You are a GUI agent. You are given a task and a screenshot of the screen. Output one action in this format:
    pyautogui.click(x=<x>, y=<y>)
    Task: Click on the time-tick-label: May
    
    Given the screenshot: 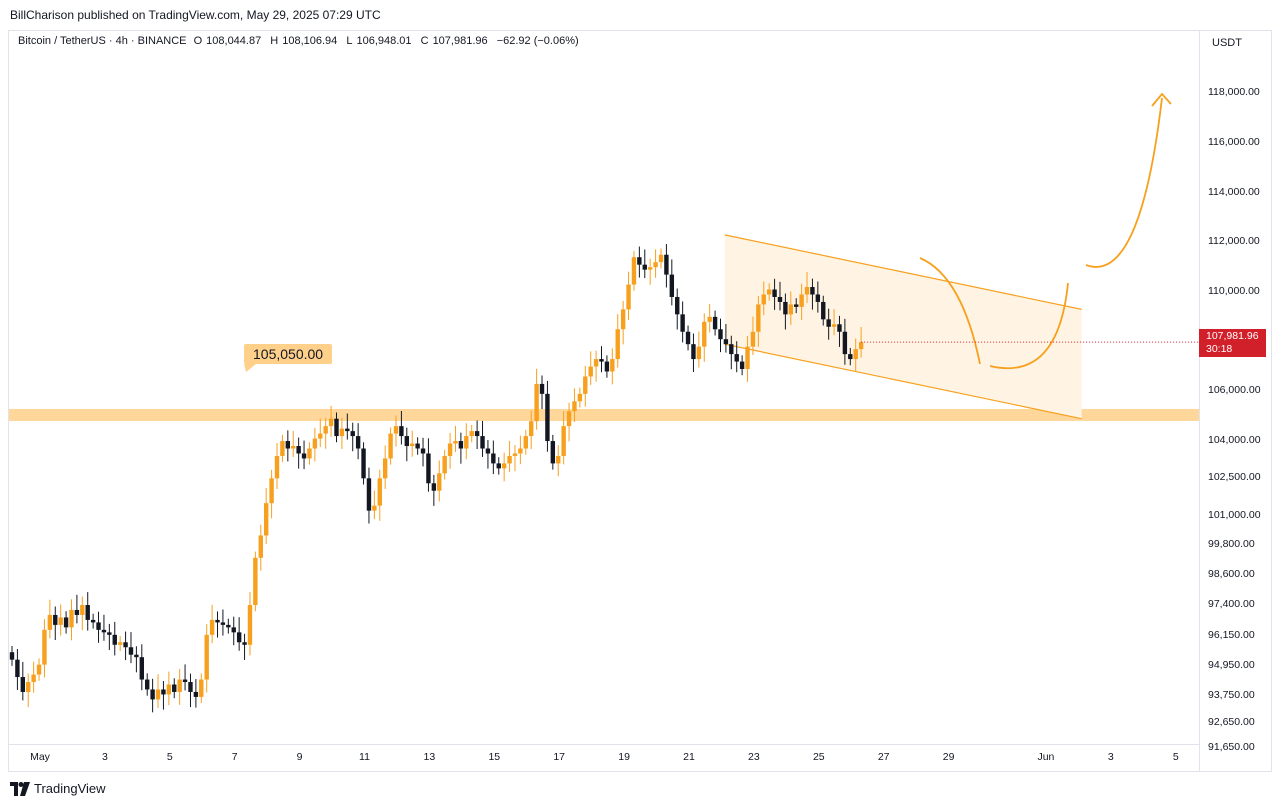 What is the action you would take?
    pyautogui.click(x=40, y=757)
    